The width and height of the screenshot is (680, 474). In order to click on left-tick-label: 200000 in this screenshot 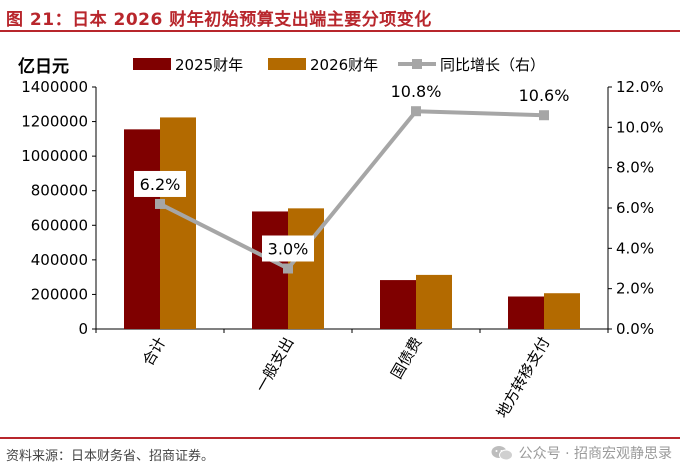, I will do `click(59, 294)`.